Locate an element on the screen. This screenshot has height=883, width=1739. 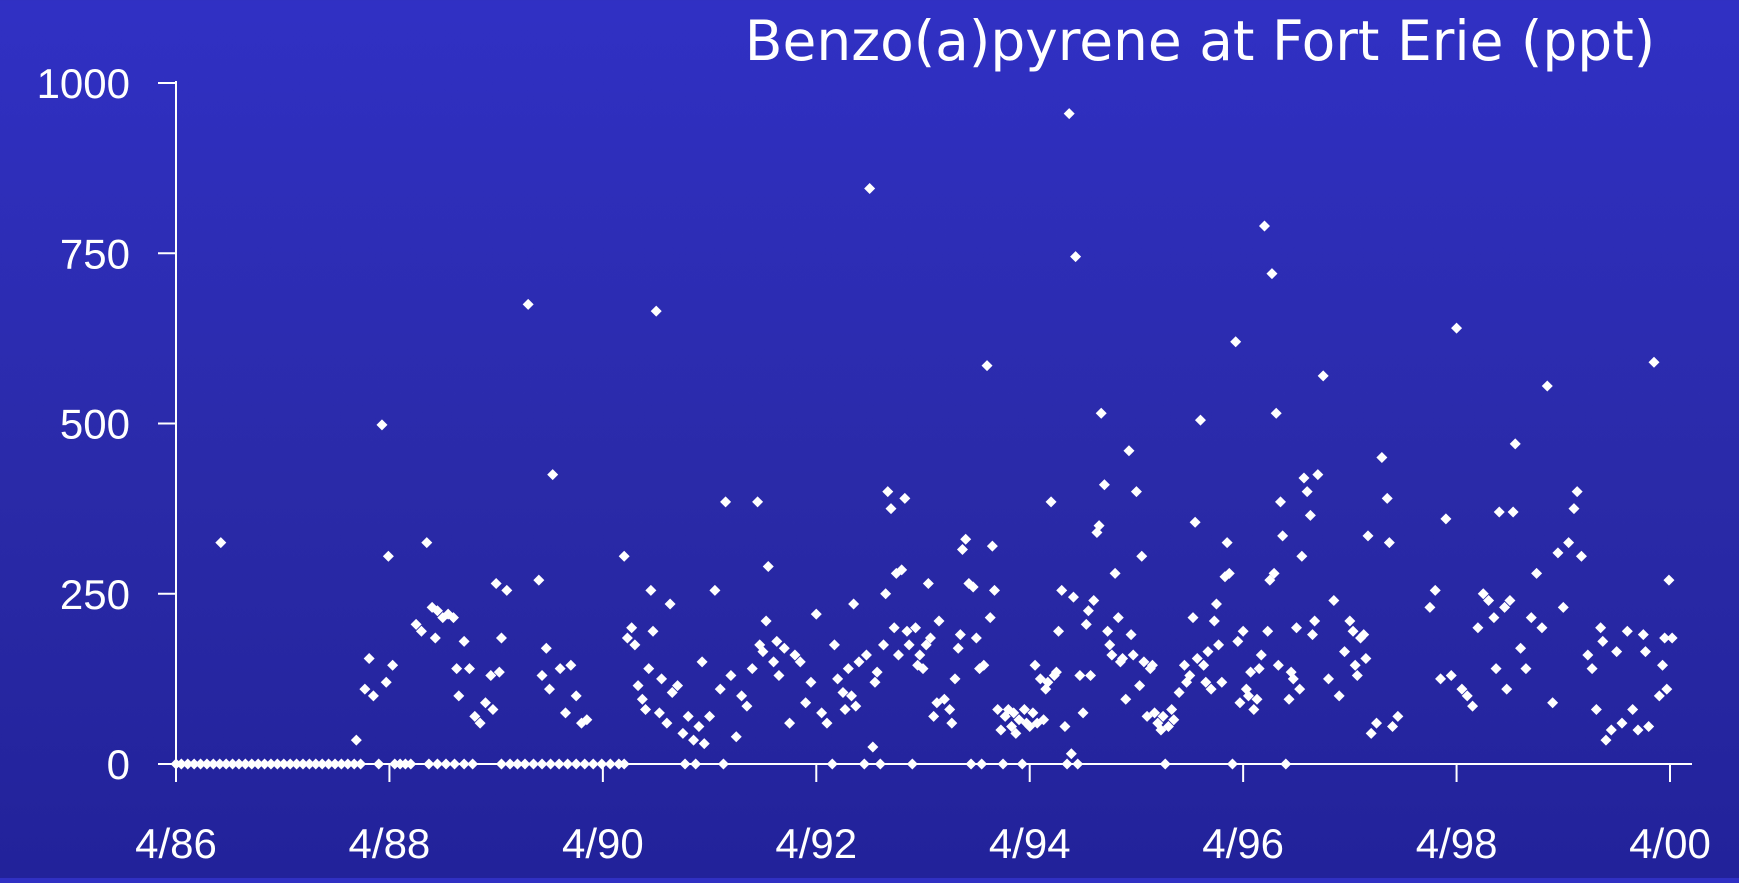
y-tick-label: 750 is located at coordinates (95, 253).